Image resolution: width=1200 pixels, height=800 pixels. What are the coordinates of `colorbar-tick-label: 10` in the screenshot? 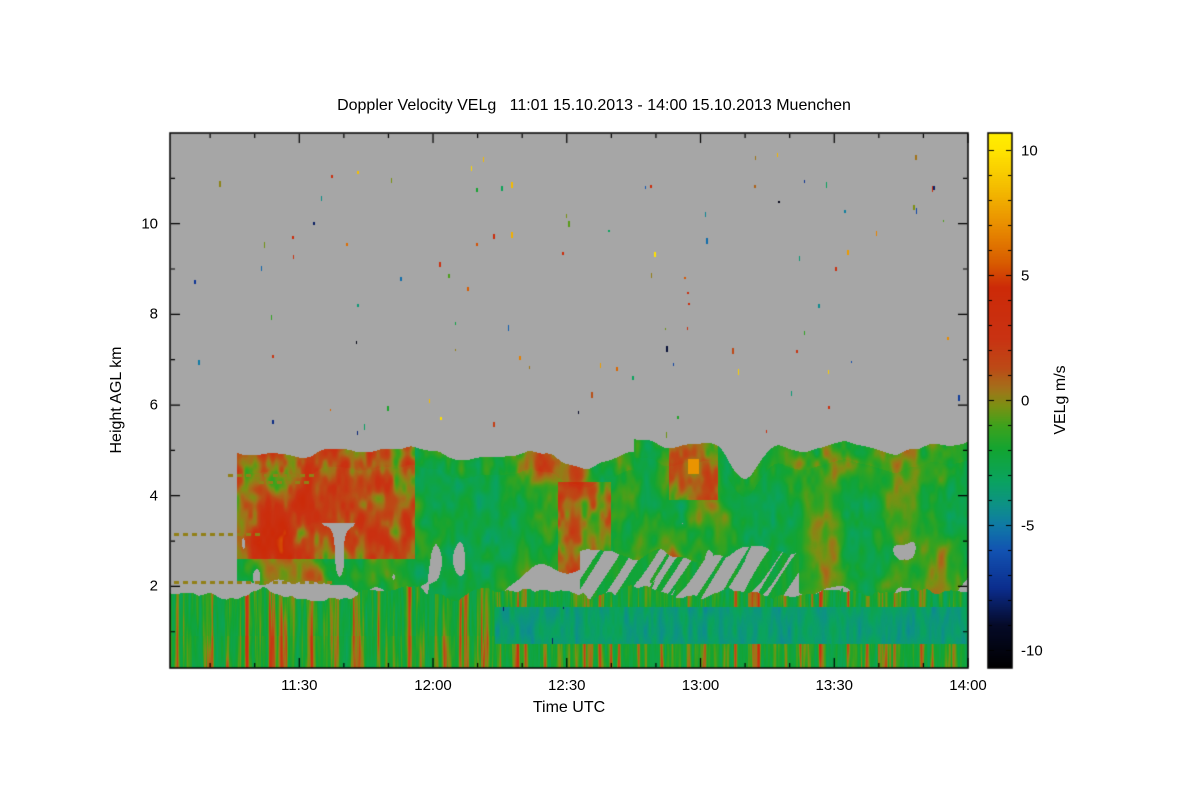 It's located at (1029, 150).